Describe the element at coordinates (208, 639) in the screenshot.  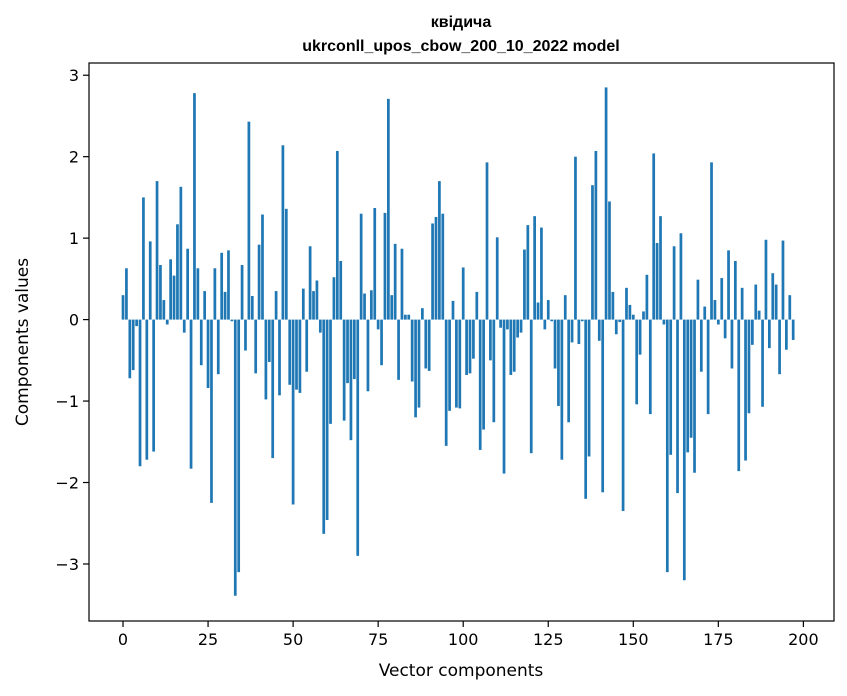
I see `x-tick-label: 25` at that location.